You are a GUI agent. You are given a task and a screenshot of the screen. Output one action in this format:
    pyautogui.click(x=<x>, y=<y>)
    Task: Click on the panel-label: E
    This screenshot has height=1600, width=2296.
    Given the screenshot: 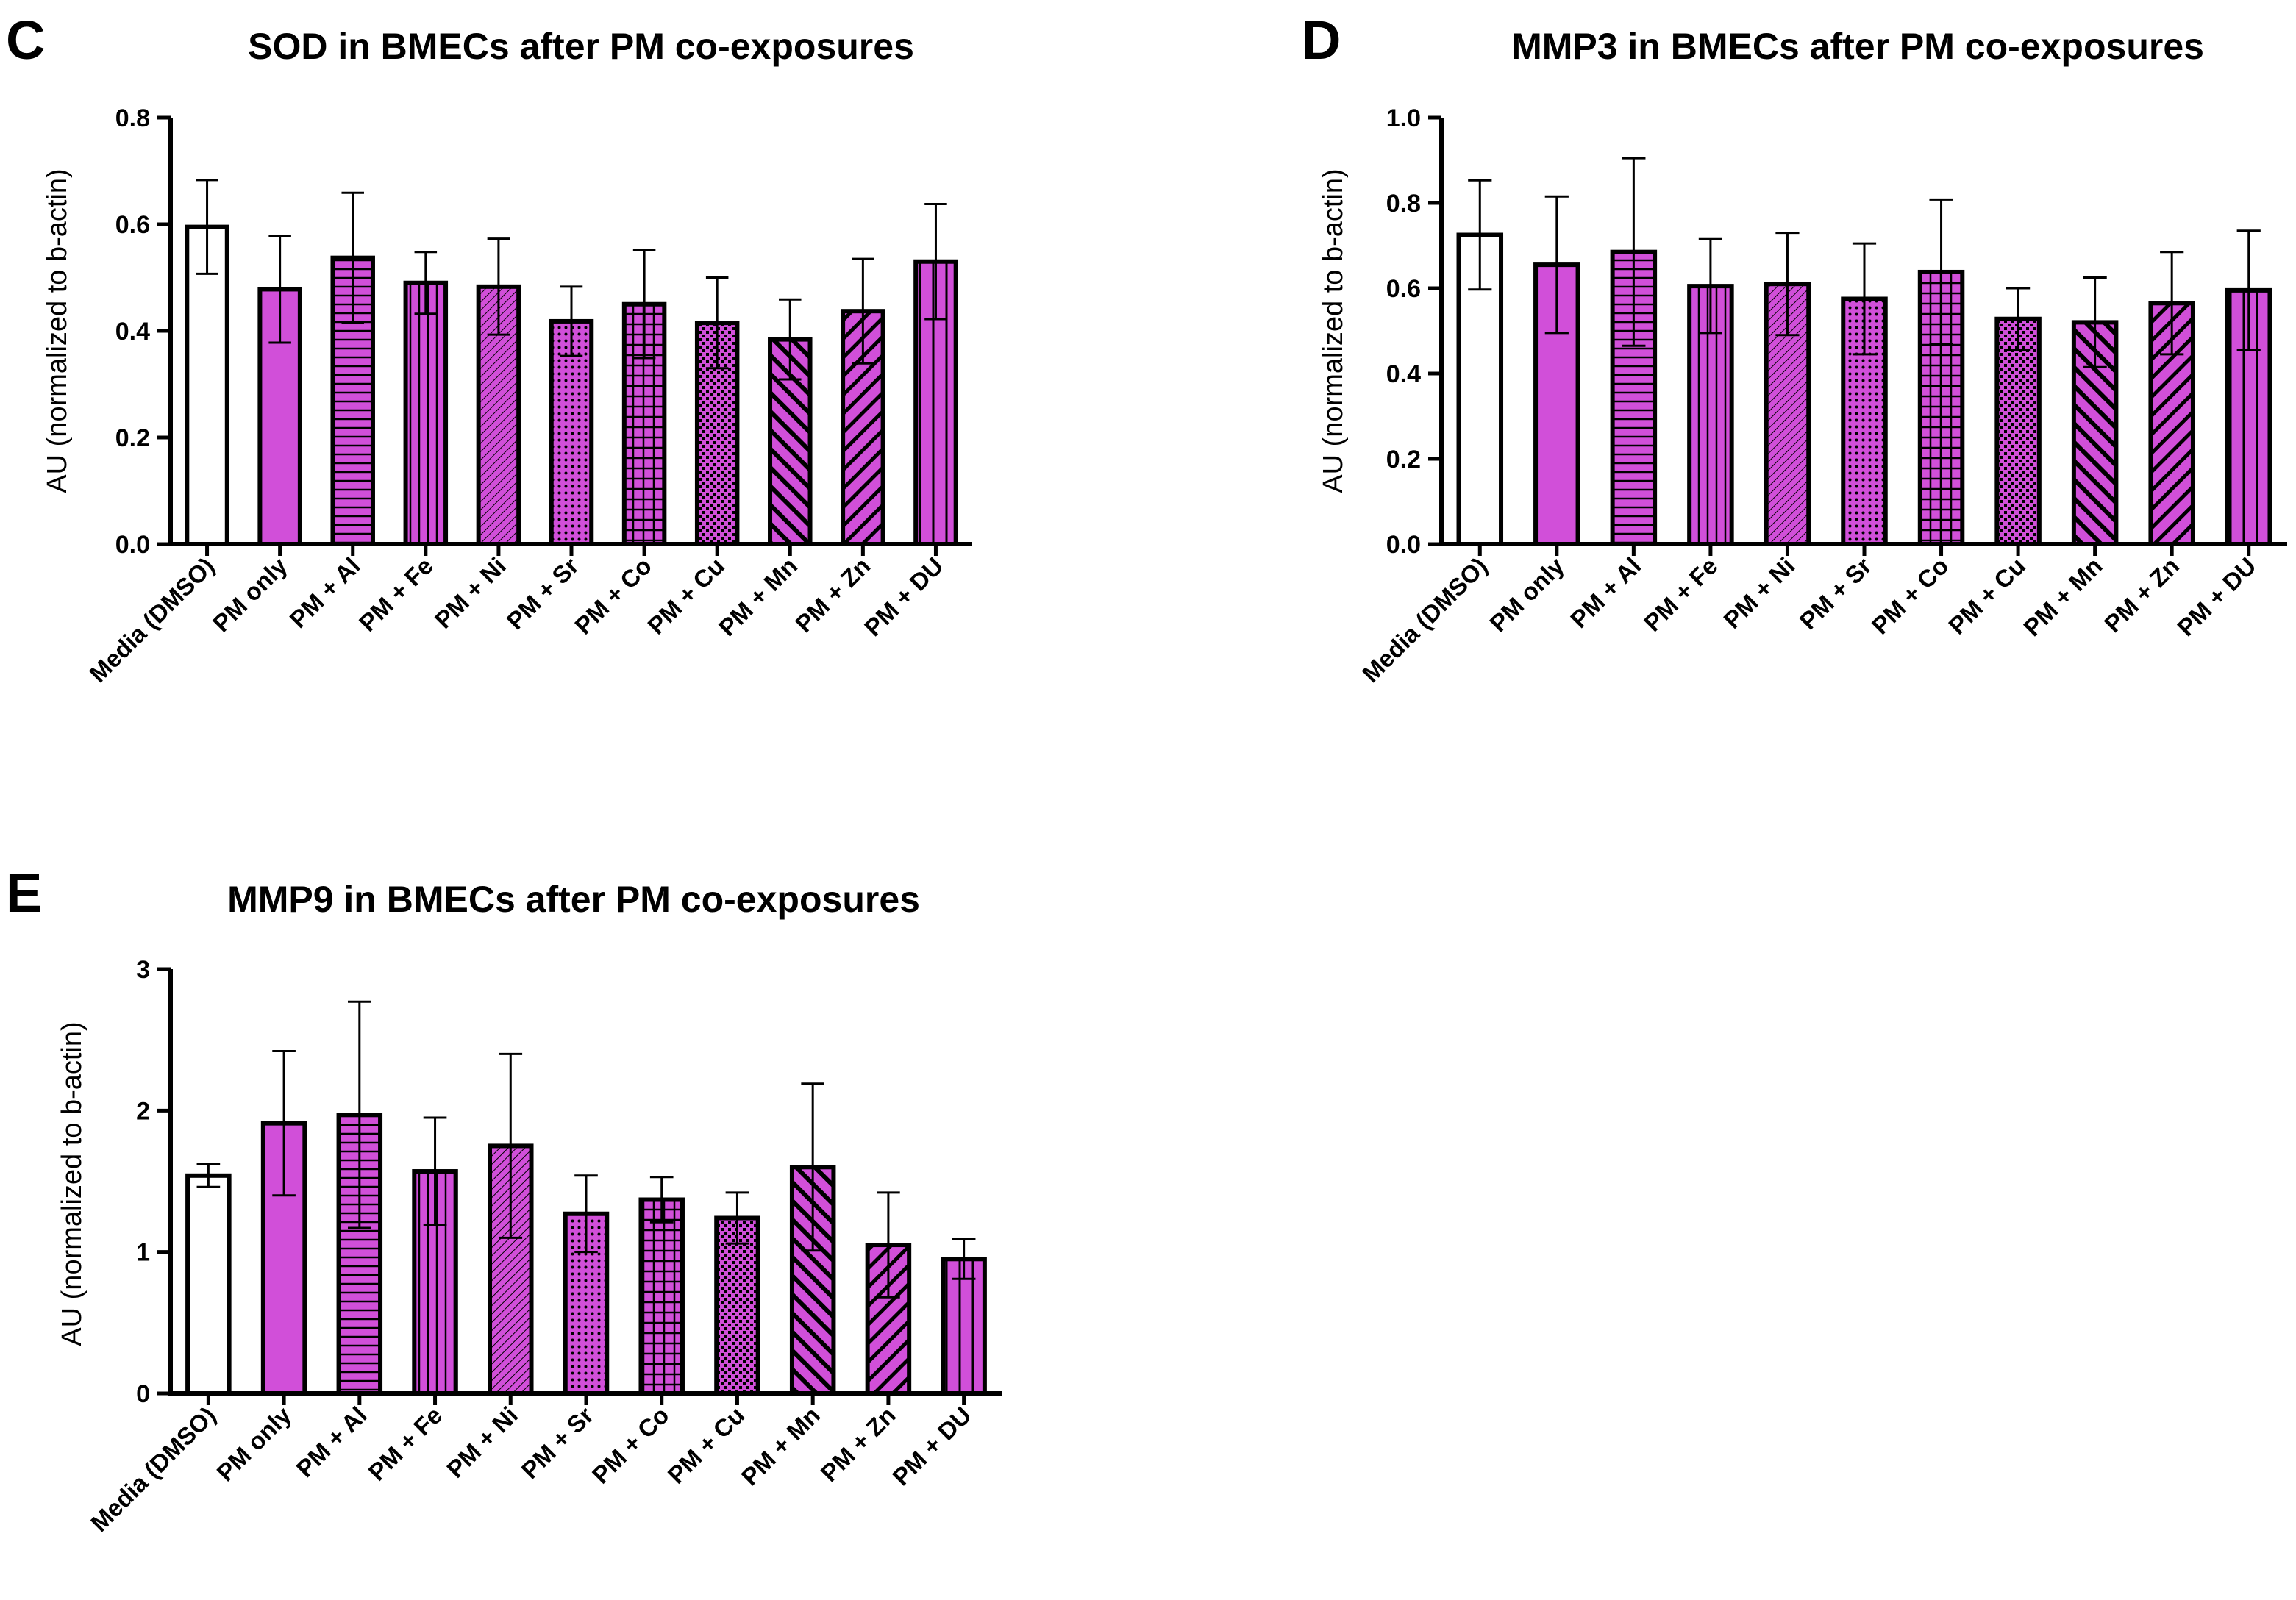 What is the action you would take?
    pyautogui.click(x=24, y=894)
    